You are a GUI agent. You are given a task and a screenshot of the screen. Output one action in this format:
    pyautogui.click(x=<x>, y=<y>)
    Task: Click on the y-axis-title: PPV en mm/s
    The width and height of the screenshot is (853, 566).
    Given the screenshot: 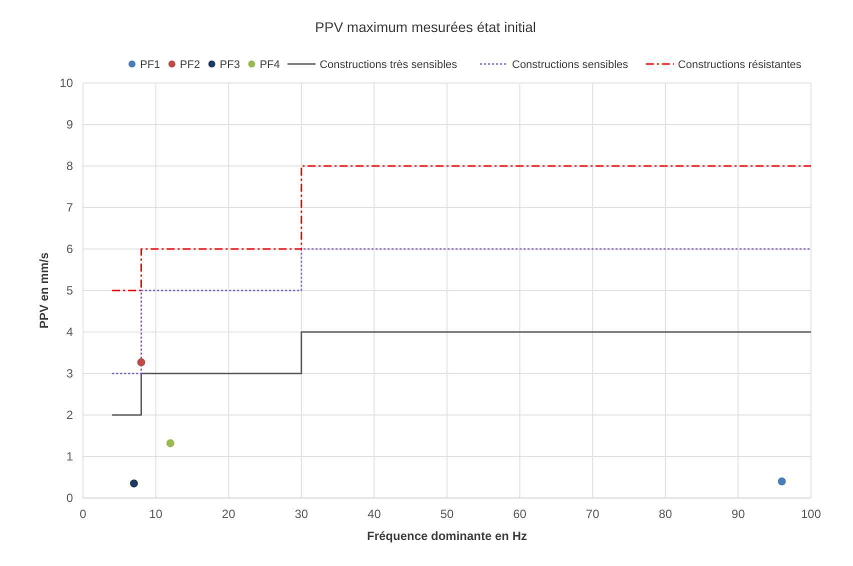 What is the action you would take?
    pyautogui.click(x=44, y=290)
    